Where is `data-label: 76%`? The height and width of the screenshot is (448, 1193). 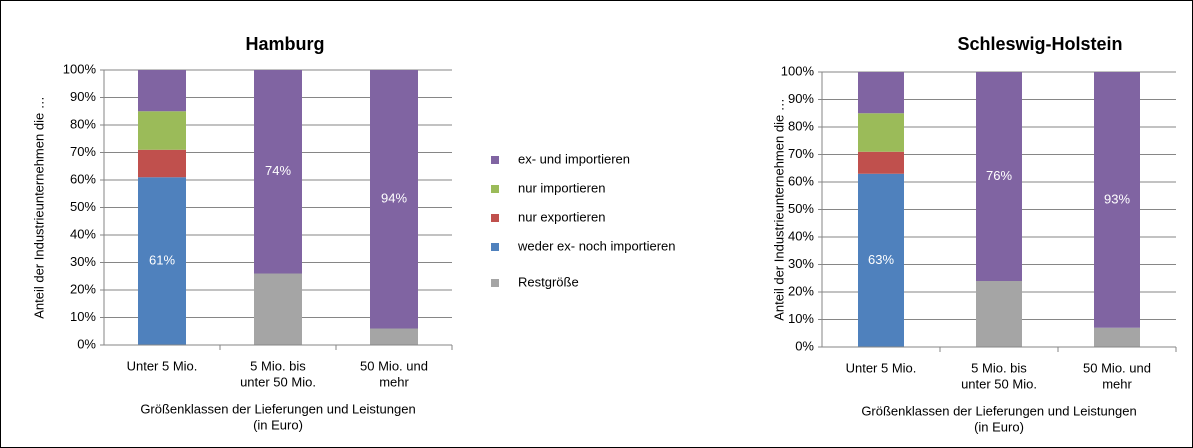
data-label: 76% is located at coordinates (999, 175).